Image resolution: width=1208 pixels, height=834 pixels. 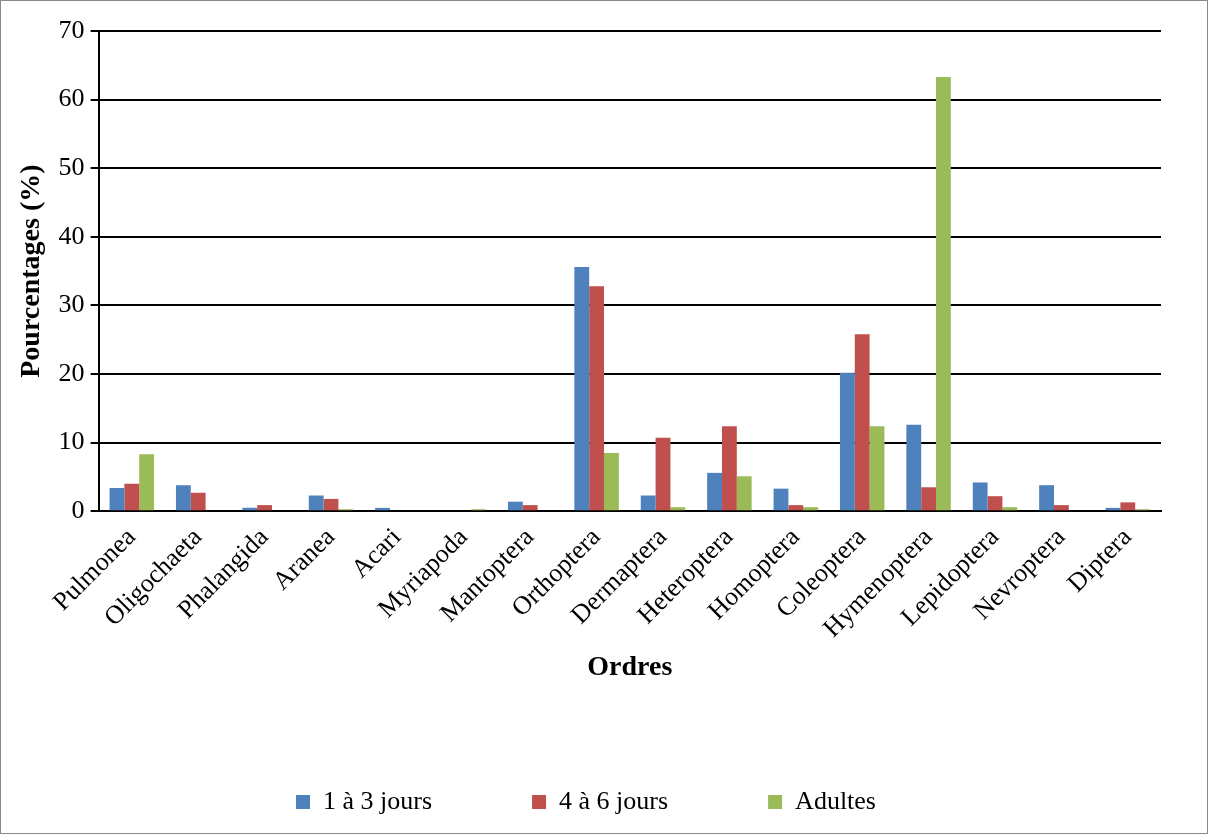 What do you see at coordinates (71, 372) in the screenshot?
I see `y-tick-label: 20` at bounding box center [71, 372].